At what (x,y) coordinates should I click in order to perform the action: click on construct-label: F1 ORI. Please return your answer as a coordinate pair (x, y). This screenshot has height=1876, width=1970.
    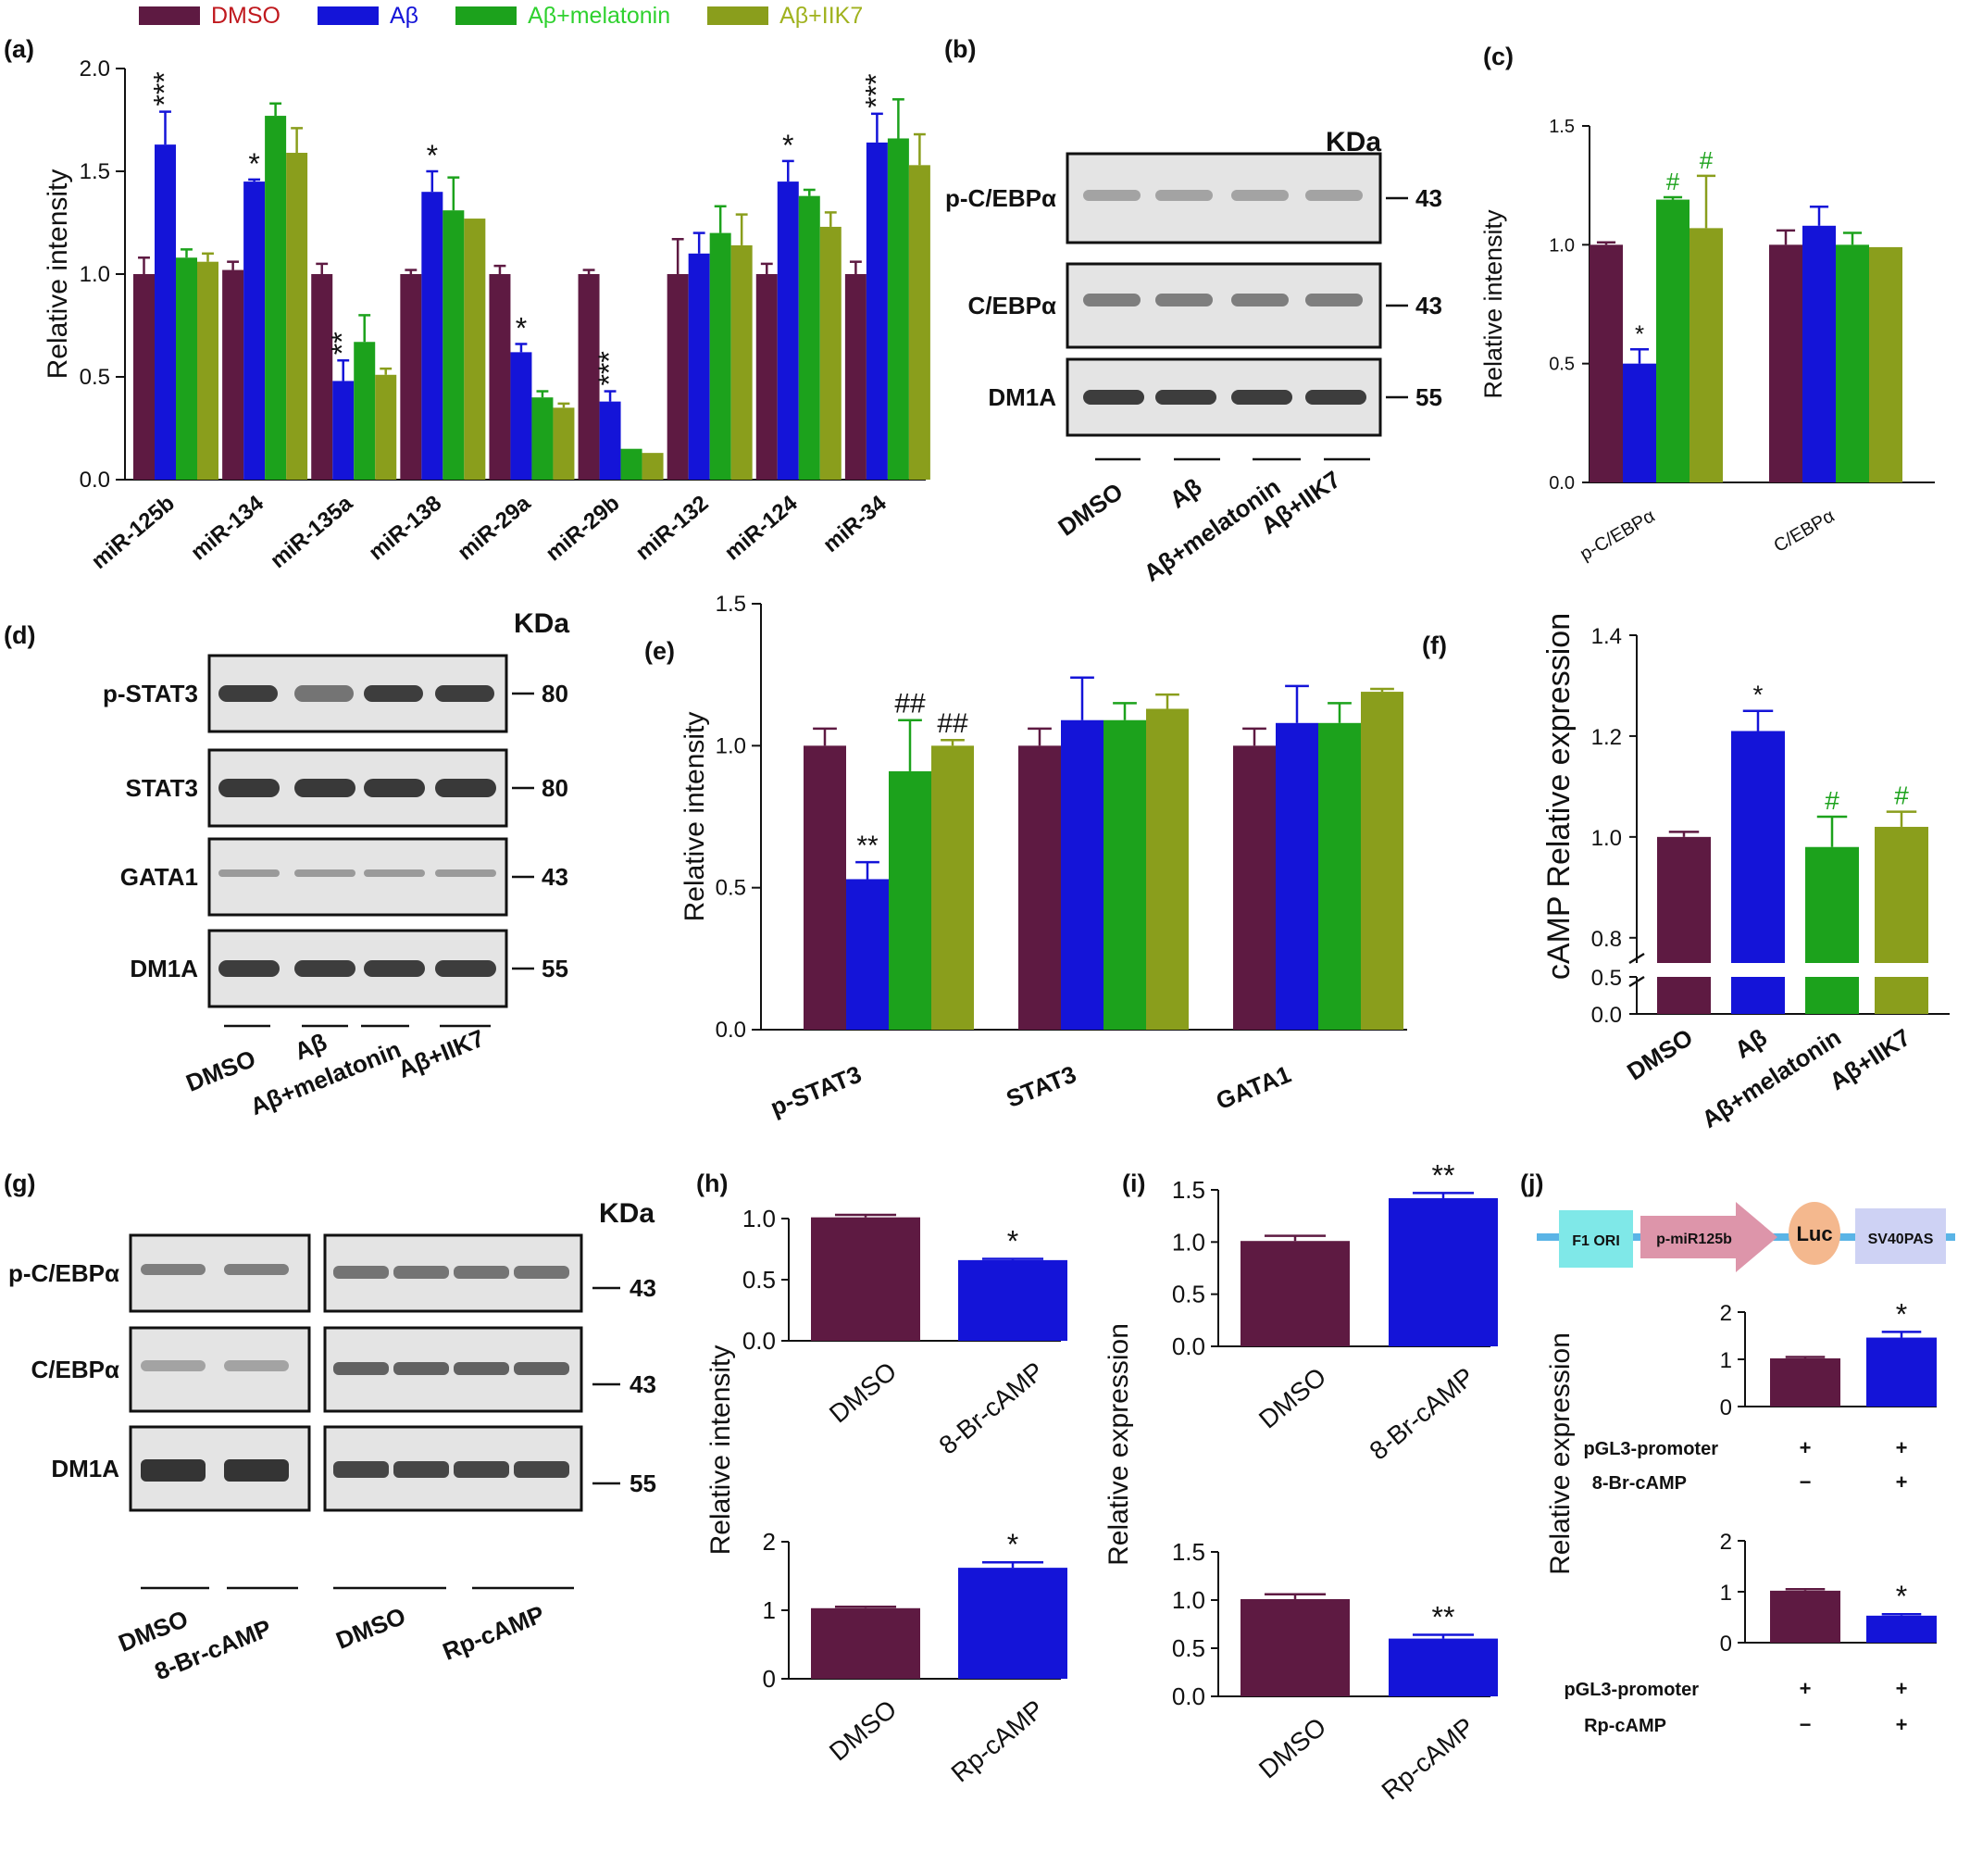
    Looking at the image, I should click on (1596, 1241).